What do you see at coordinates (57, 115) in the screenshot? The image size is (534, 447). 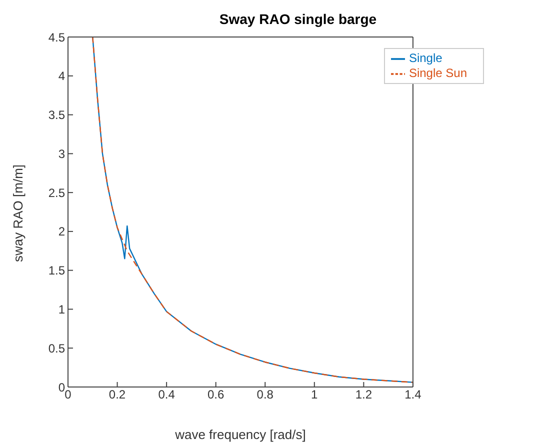 I see `y-tick-label: 3.5` at bounding box center [57, 115].